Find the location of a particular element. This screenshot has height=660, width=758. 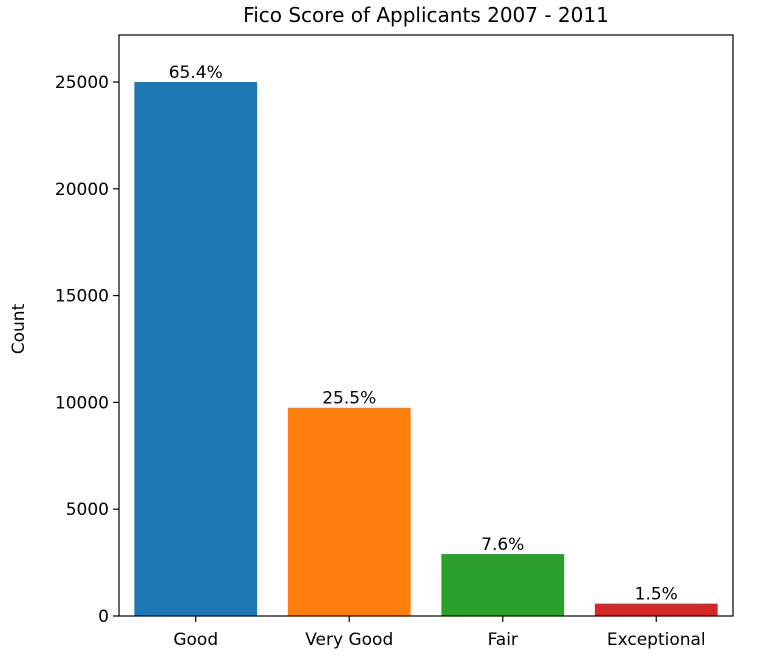

data-label-very-good: 25.5% is located at coordinates (349, 399).